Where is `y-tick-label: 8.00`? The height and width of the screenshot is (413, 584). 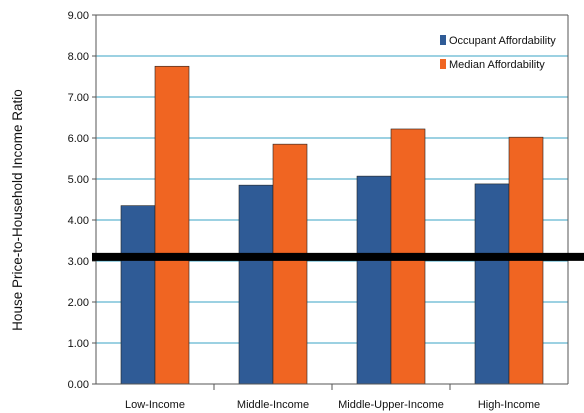 y-tick-label: 8.00 is located at coordinates (78, 57).